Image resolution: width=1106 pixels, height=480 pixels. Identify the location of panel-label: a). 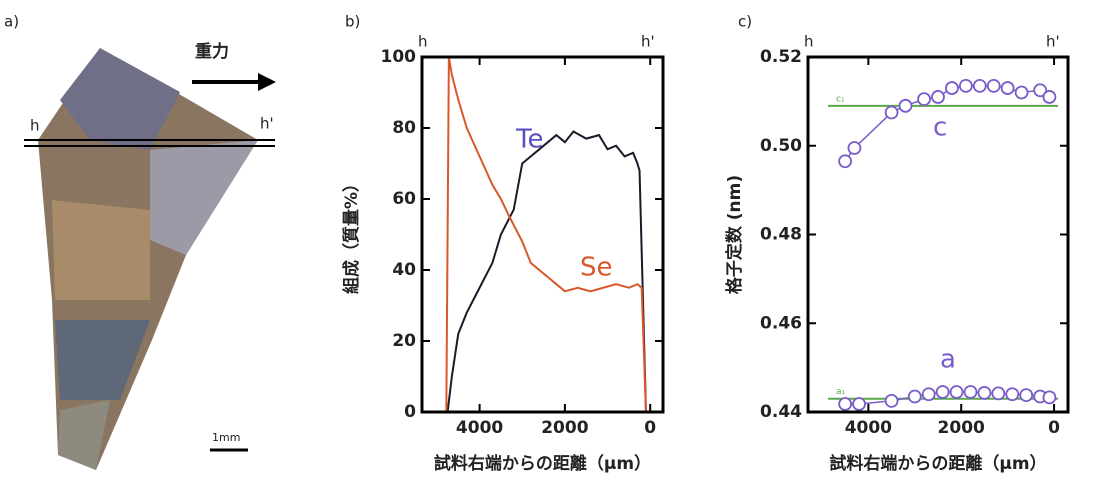
(11, 22).